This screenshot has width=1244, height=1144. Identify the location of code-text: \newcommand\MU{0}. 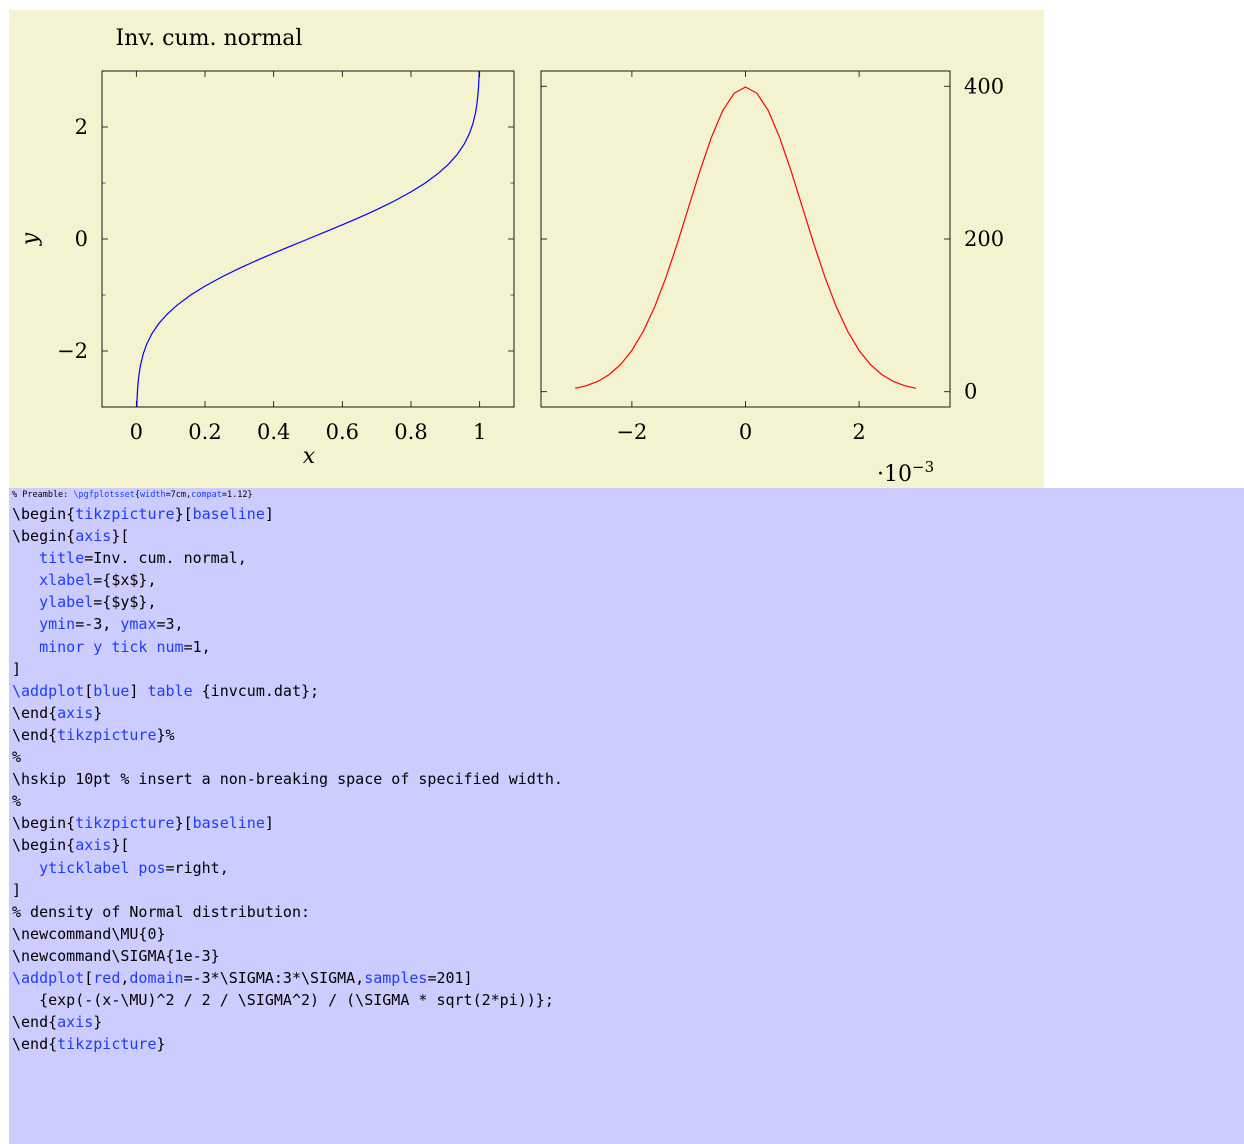
(89, 933).